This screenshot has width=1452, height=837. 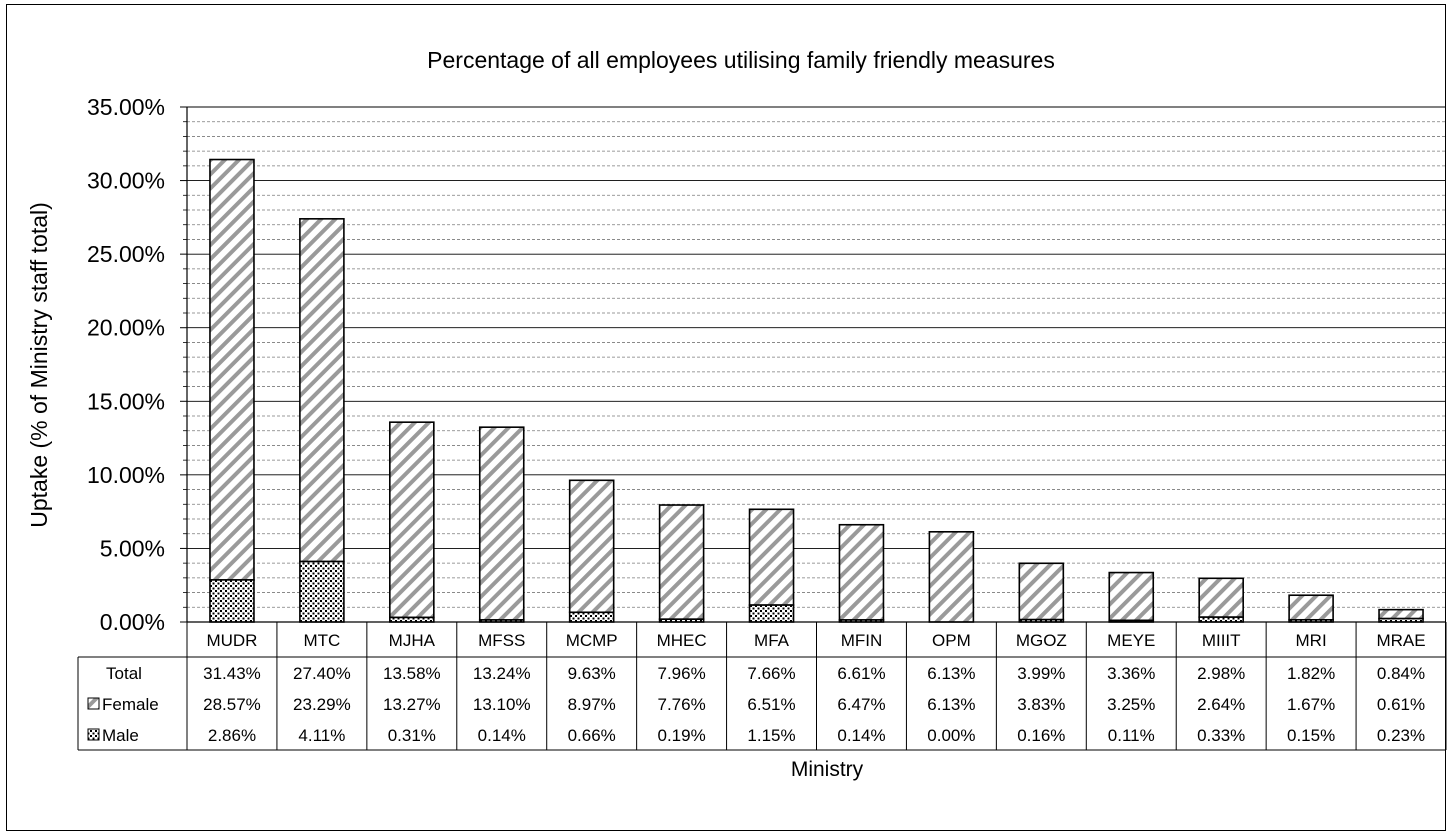 What do you see at coordinates (682, 735) in the screenshot?
I see `table-cell: 0.19%` at bounding box center [682, 735].